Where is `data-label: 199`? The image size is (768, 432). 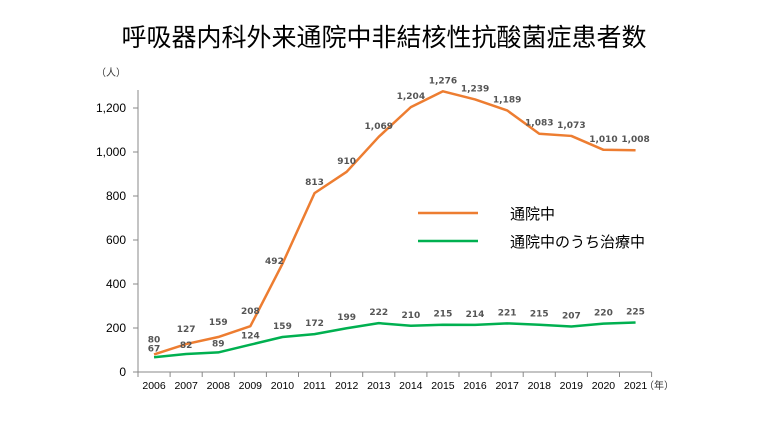
data-label: 199 is located at coordinates (346, 318).